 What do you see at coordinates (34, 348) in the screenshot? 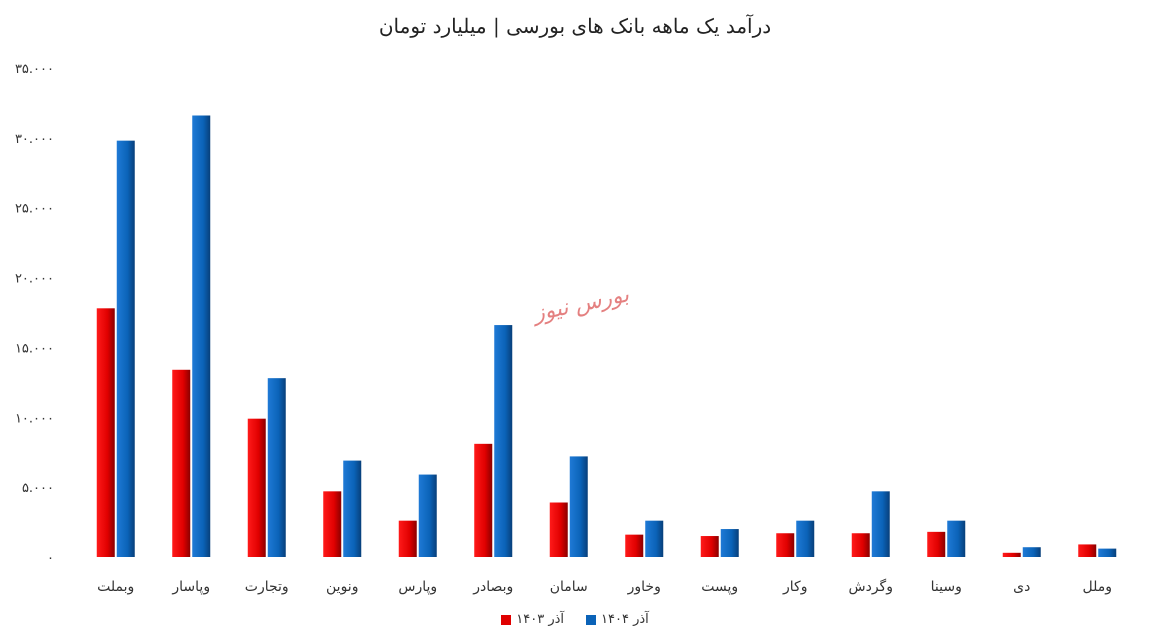
I see `y-tick-label: ۱۵.۰۰۰` at bounding box center [34, 348].